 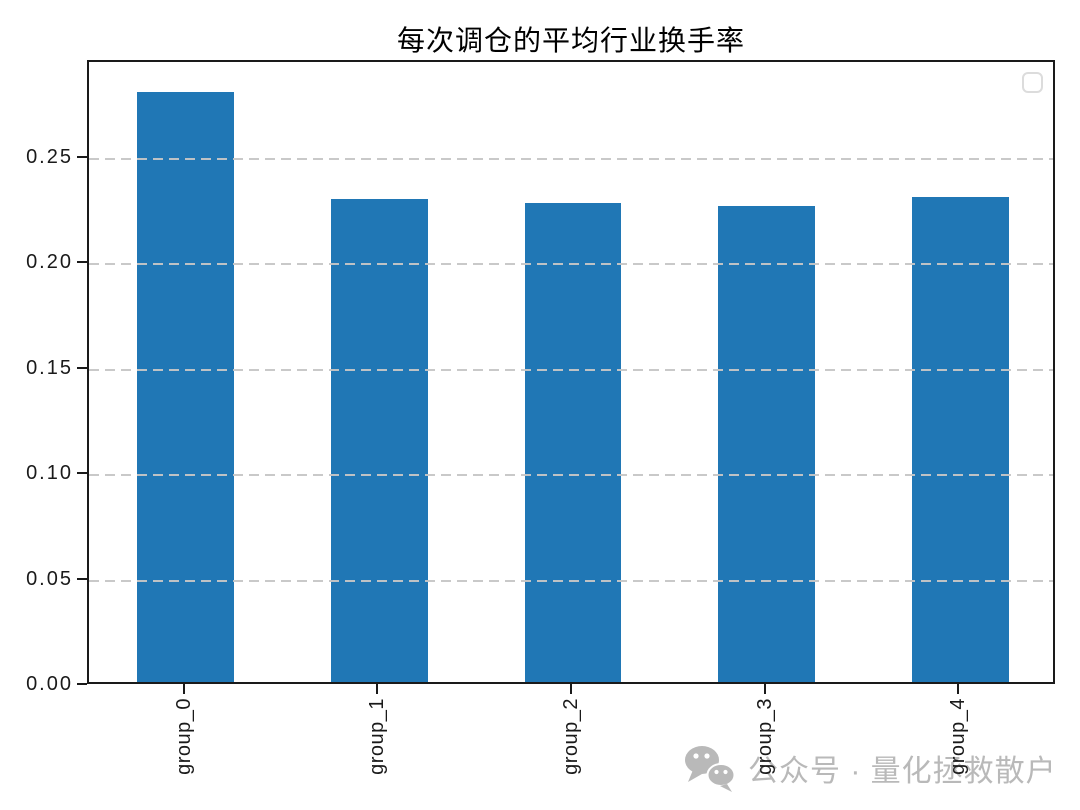 What do you see at coordinates (82, 262) in the screenshot?
I see `y-tick-0.20` at bounding box center [82, 262].